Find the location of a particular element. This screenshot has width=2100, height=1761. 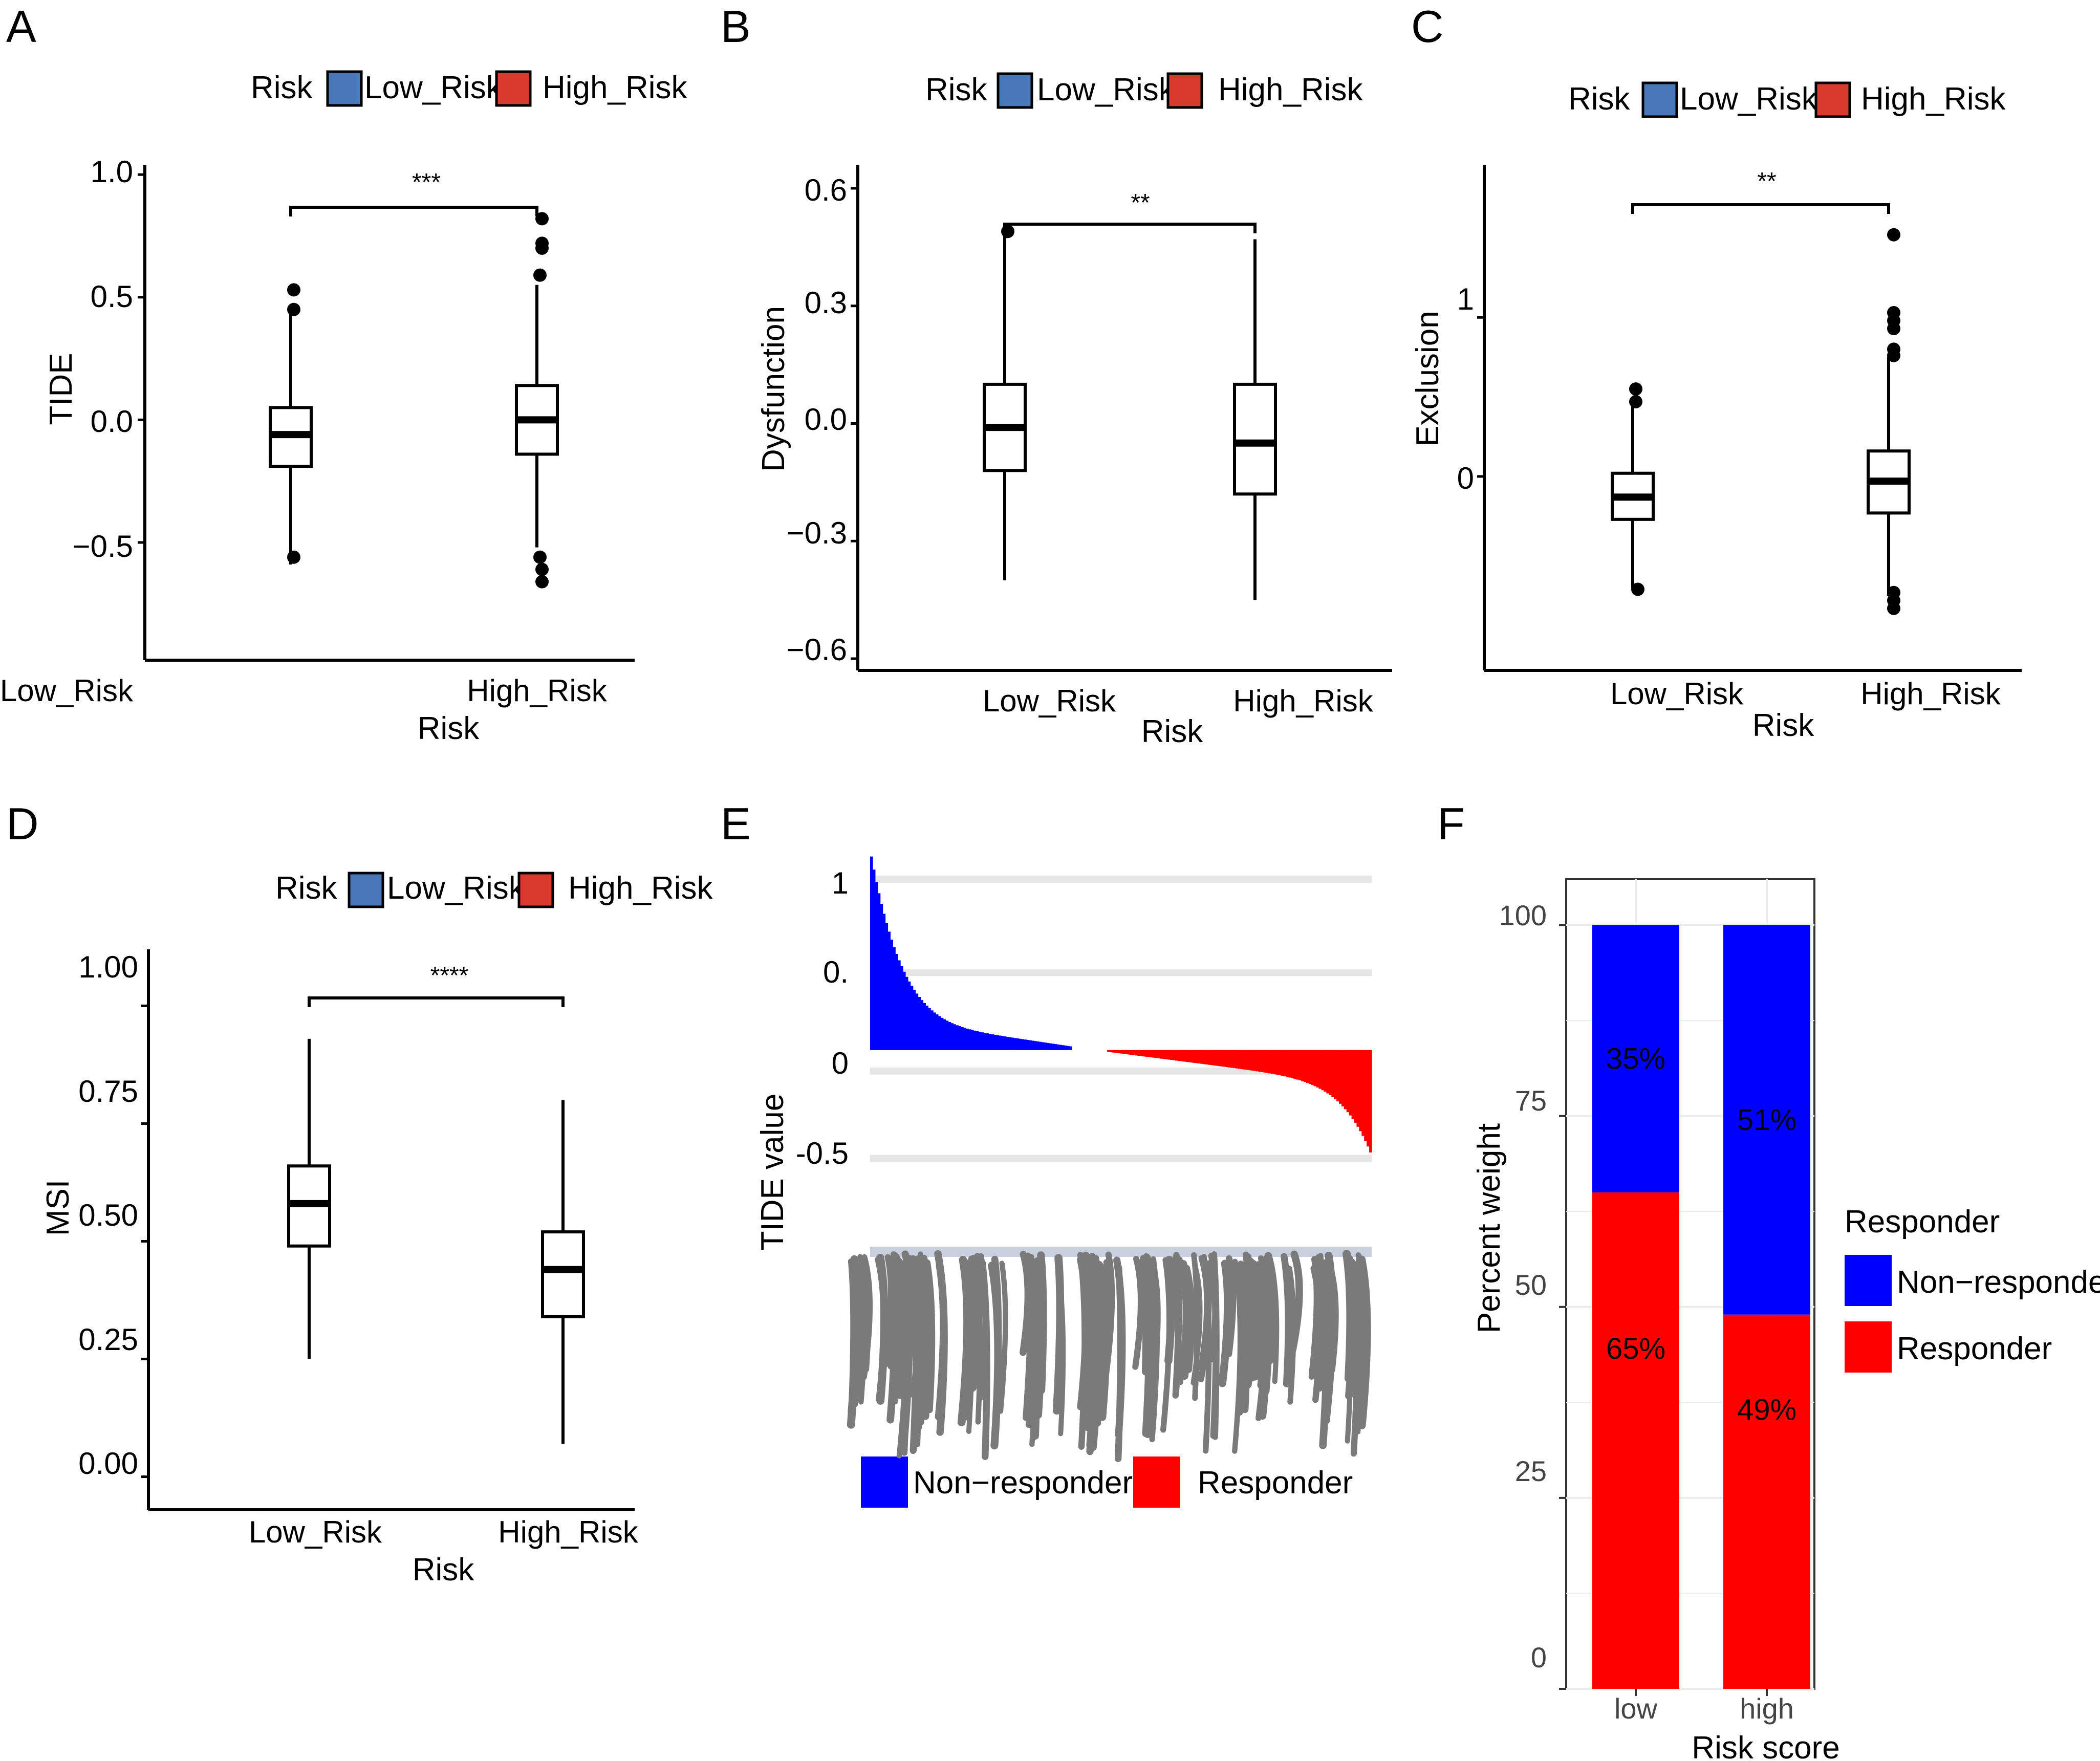

y-tick-4: 25 is located at coordinates (1531, 1471).